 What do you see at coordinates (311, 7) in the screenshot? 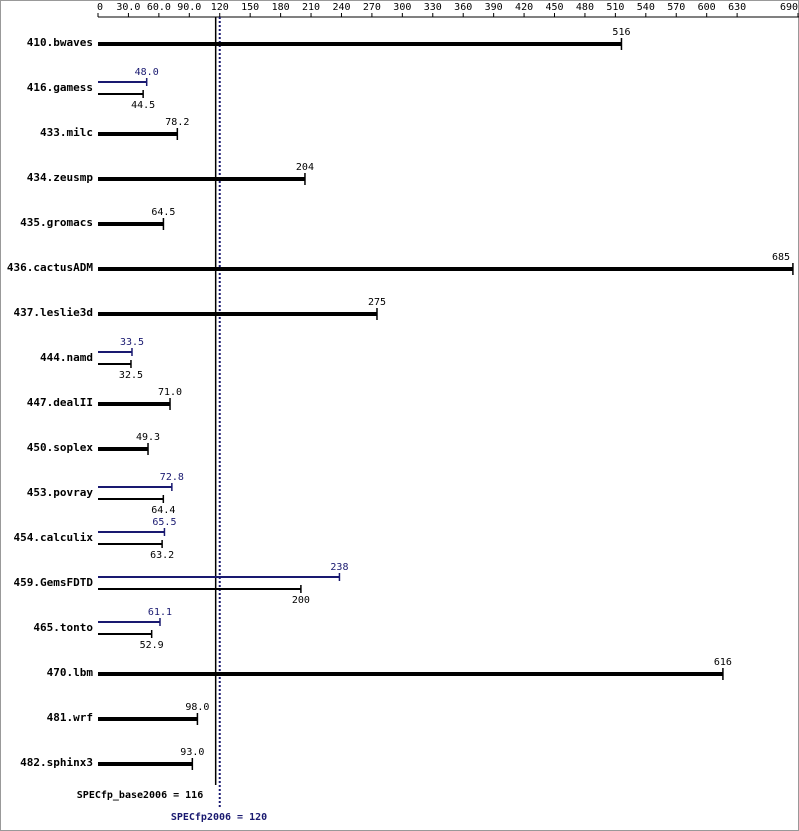
I see `x-tick-label: 210` at bounding box center [311, 7].